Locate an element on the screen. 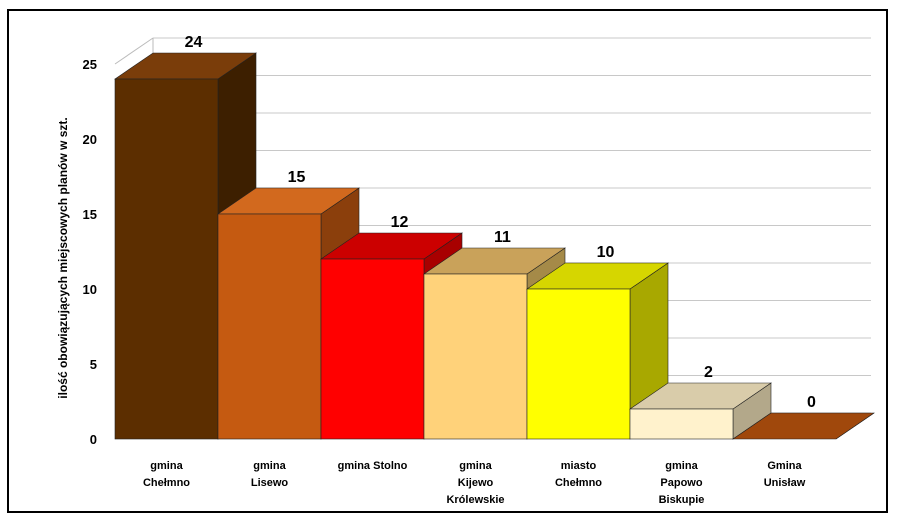  axis-depth-top is located at coordinates (134, 51).